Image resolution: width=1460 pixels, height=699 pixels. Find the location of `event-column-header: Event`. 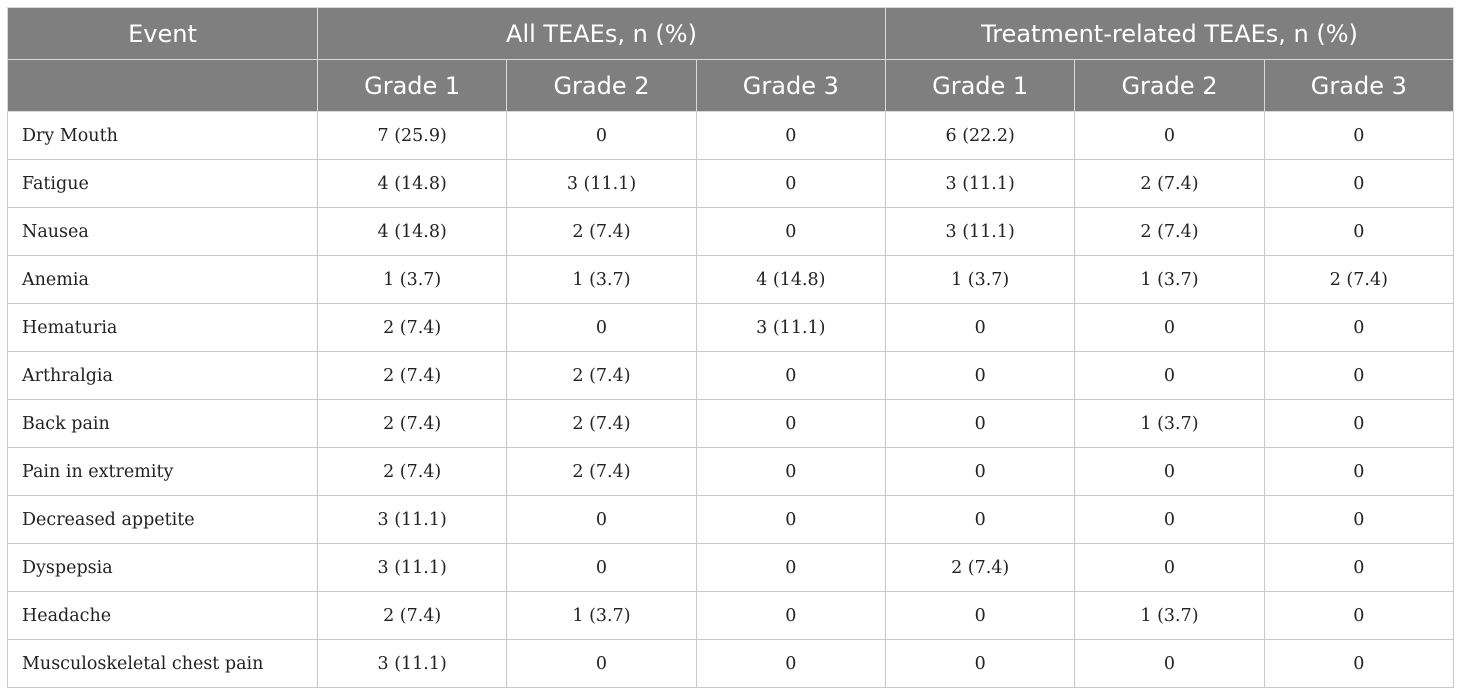

event-column-header: Event is located at coordinates (162, 33).